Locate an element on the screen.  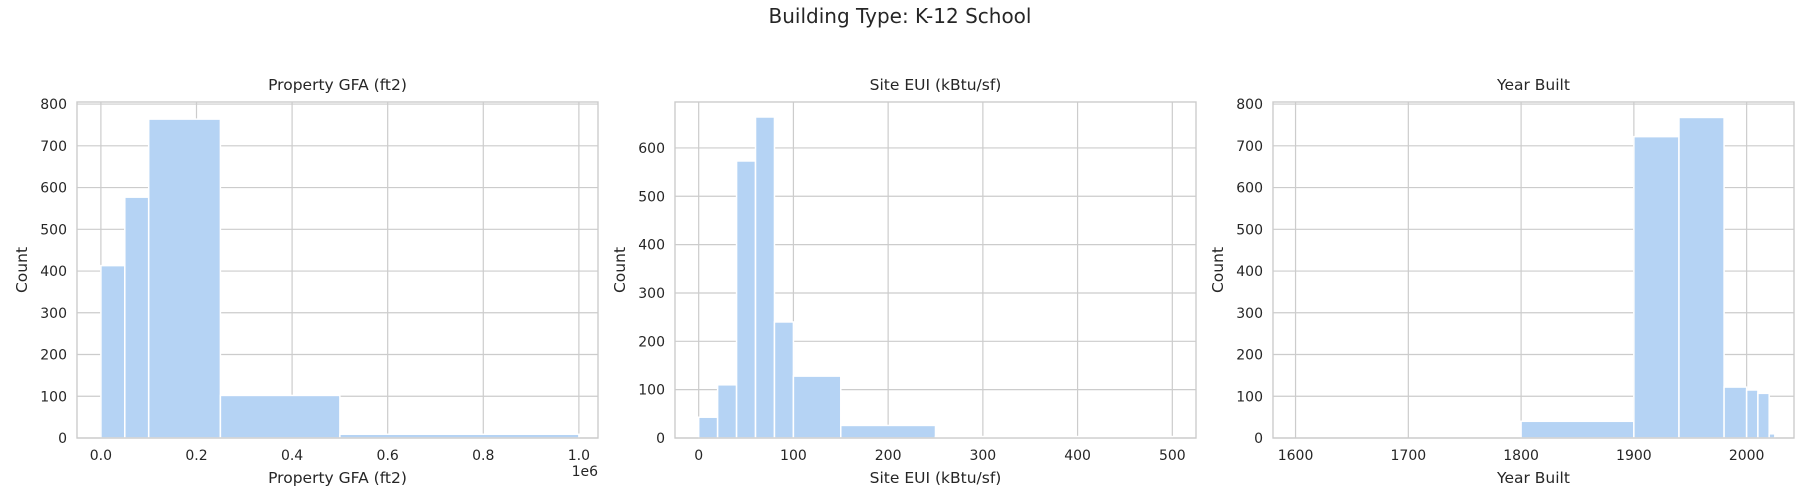
x-tick-label: 0.6 is located at coordinates (388, 456).